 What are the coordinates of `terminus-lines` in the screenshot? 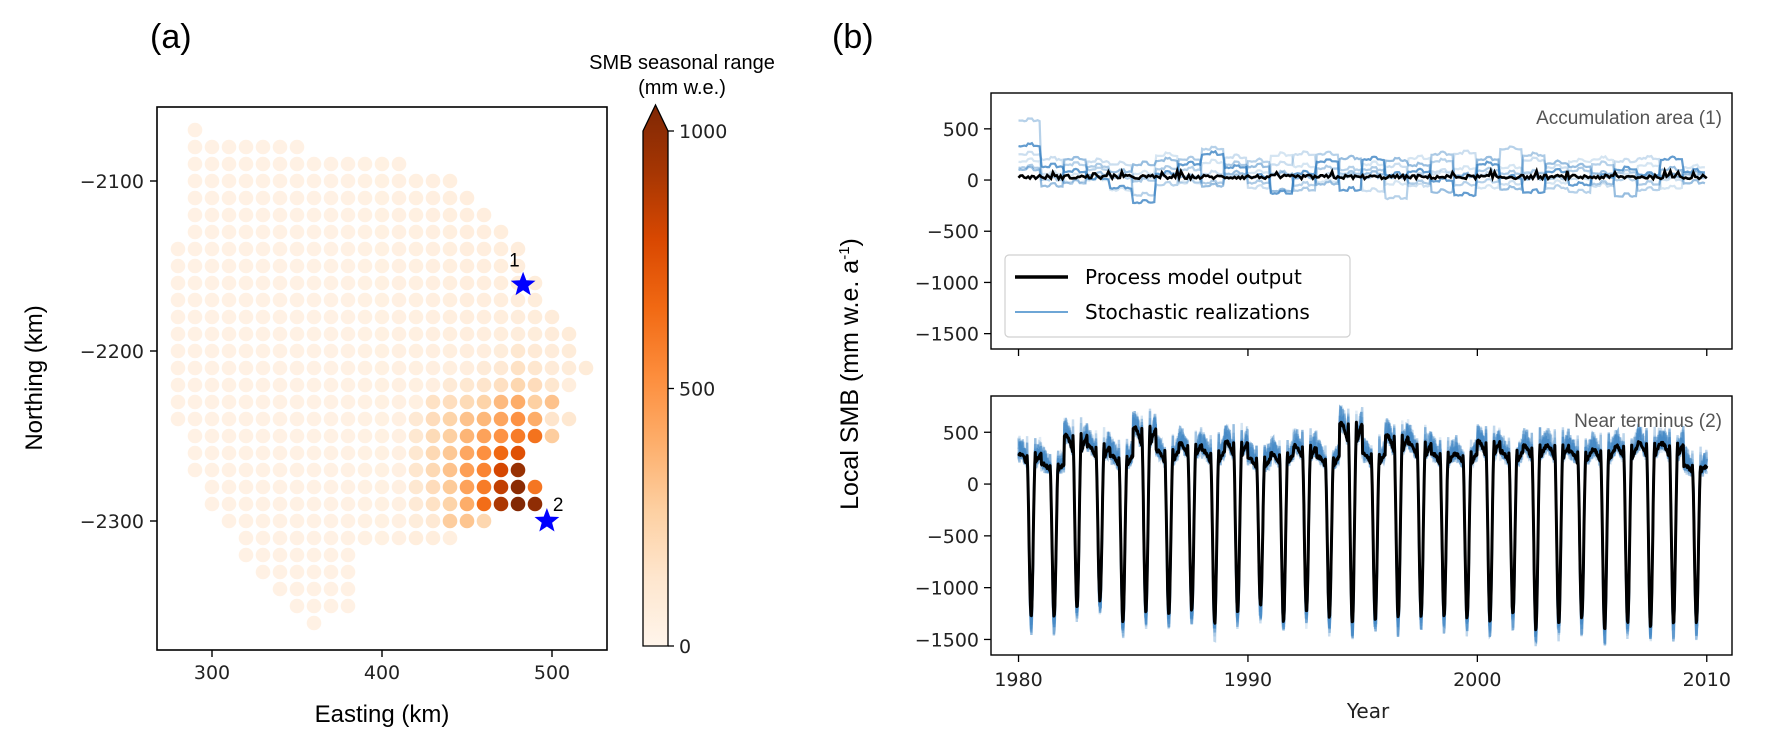 It's located at (1363, 525).